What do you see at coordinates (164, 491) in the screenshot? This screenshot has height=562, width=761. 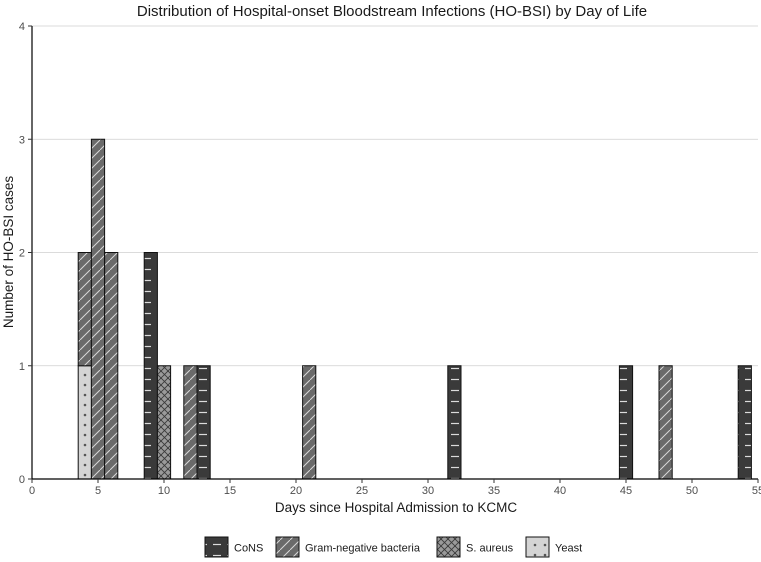 I see `x-tick-label: 10` at bounding box center [164, 491].